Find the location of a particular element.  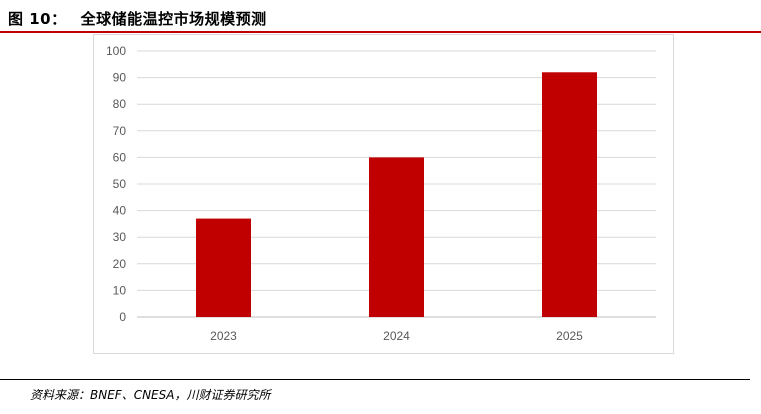

y-tick-label: 10 is located at coordinates (120, 290).